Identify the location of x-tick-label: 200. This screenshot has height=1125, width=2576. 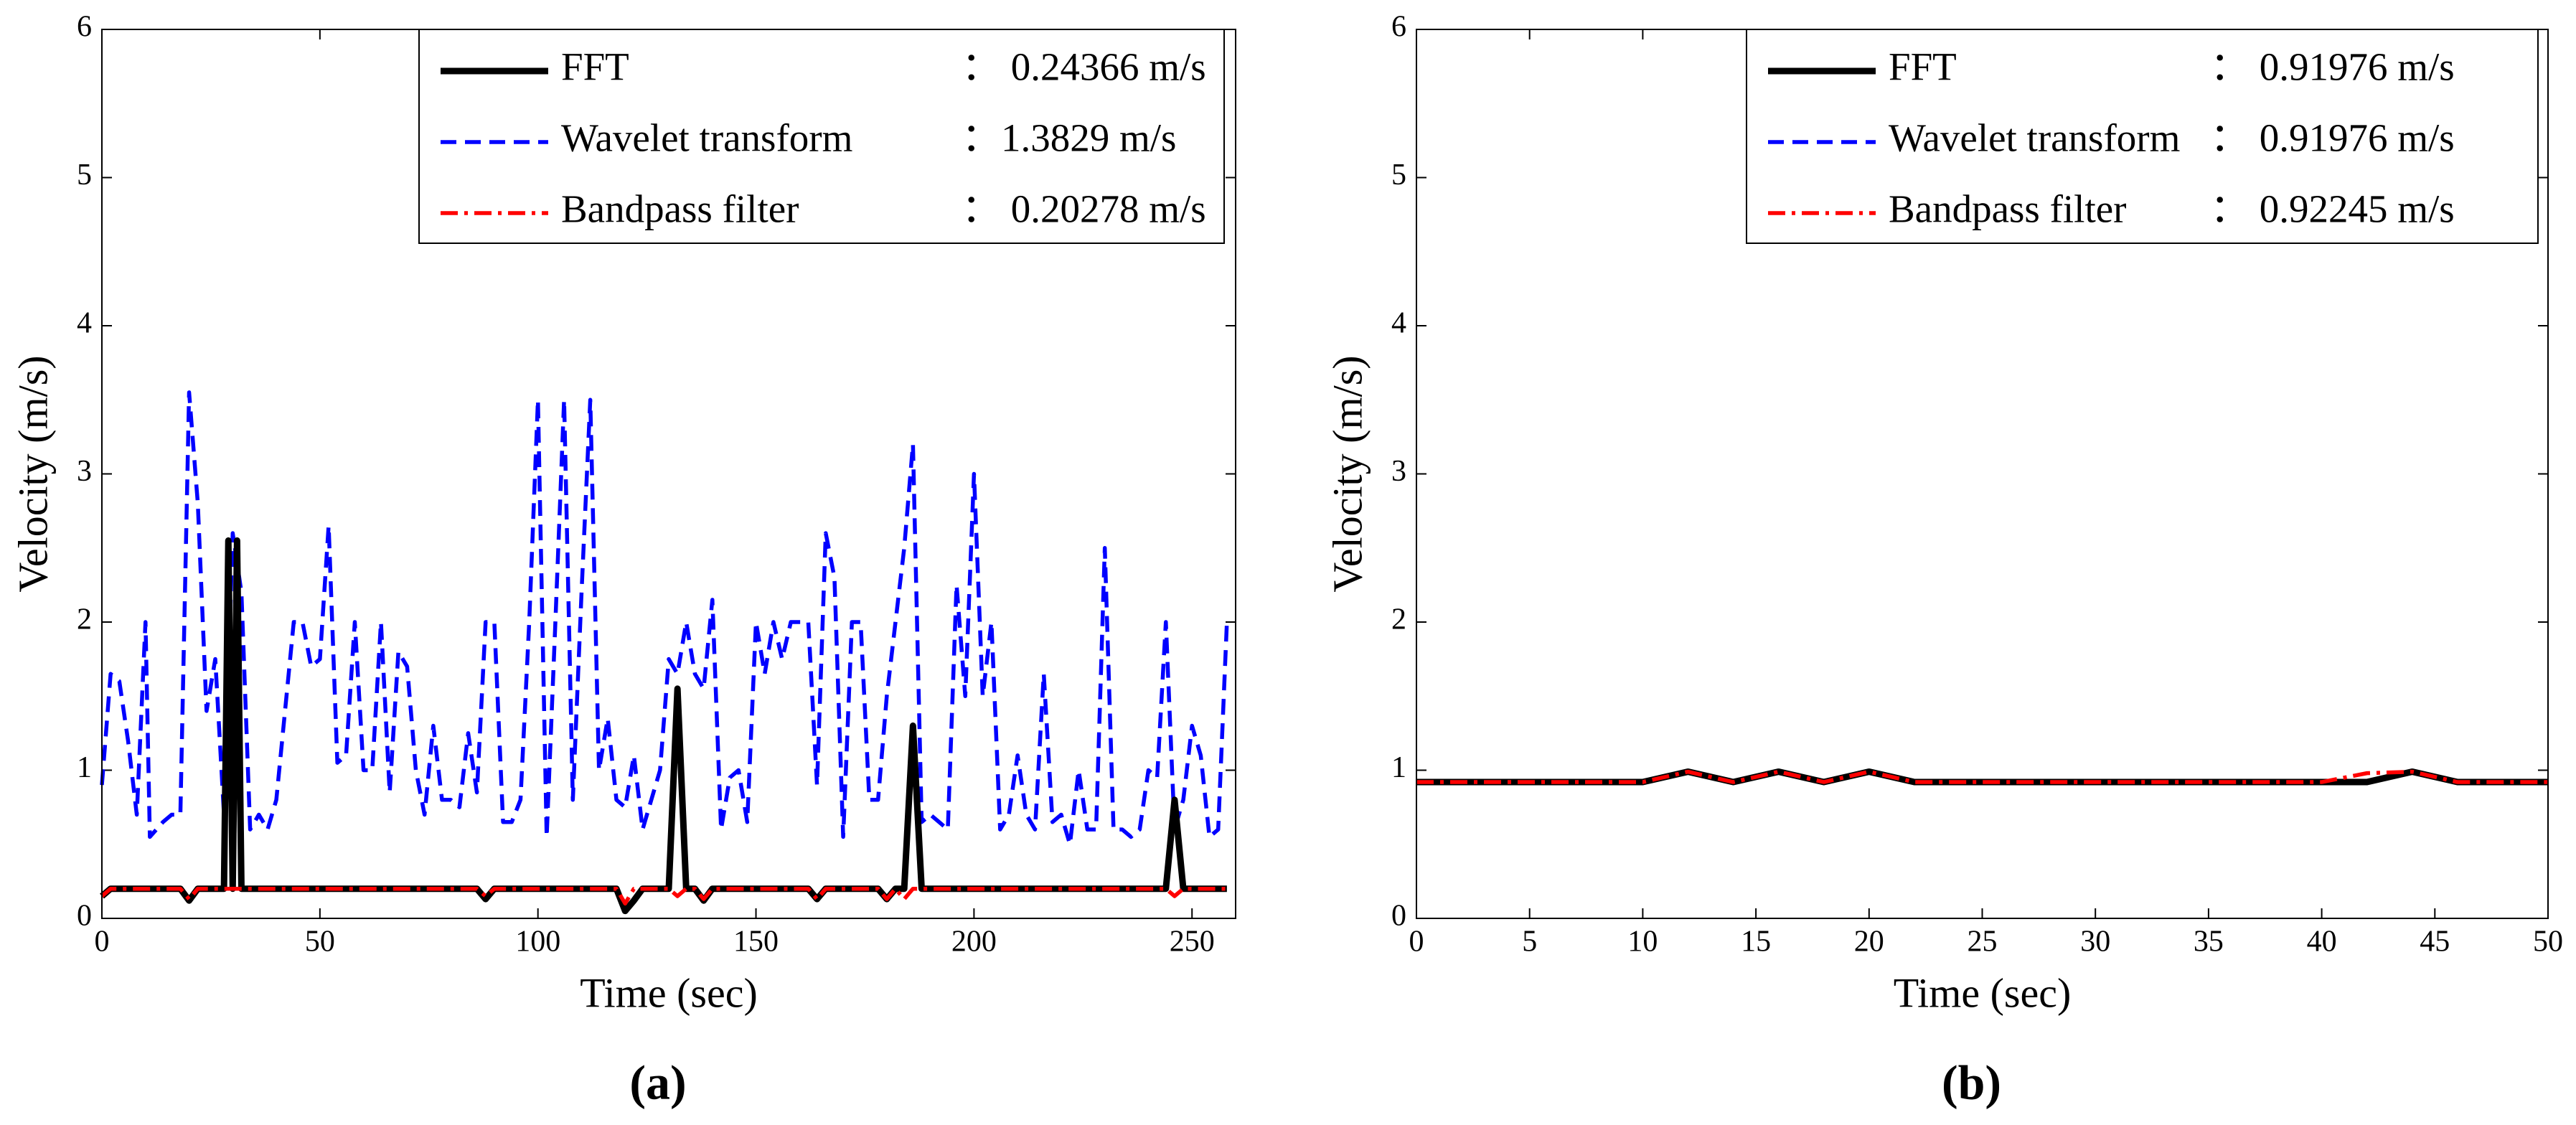
(974, 942).